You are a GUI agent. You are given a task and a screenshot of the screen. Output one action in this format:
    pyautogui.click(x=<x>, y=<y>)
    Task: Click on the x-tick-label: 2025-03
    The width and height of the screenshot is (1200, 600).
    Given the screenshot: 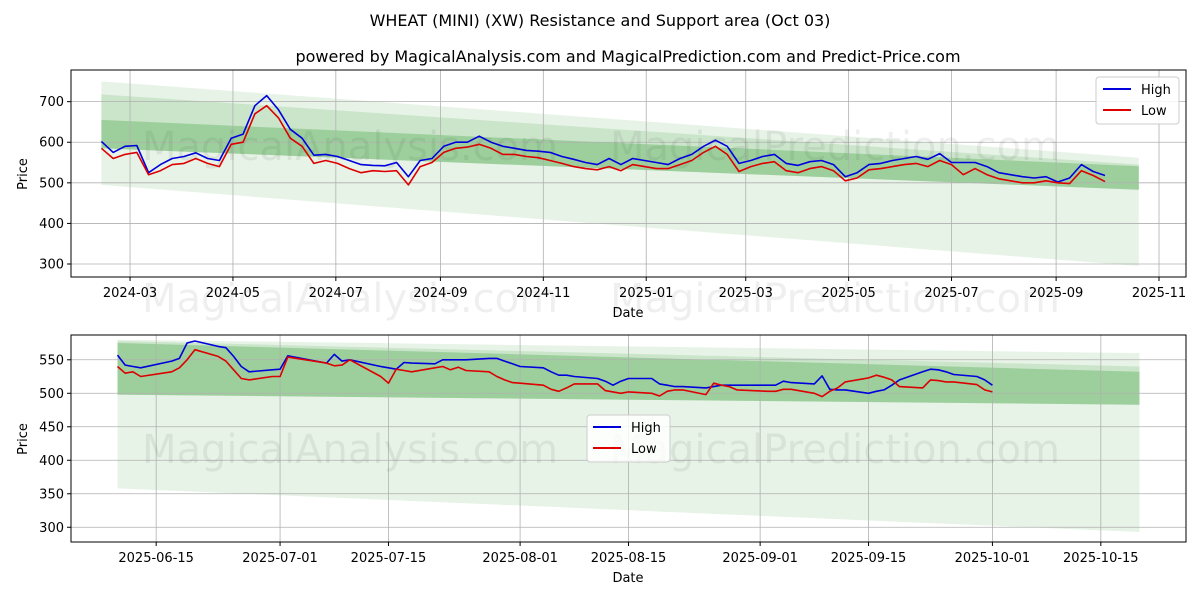 What is the action you would take?
    pyautogui.click(x=746, y=293)
    